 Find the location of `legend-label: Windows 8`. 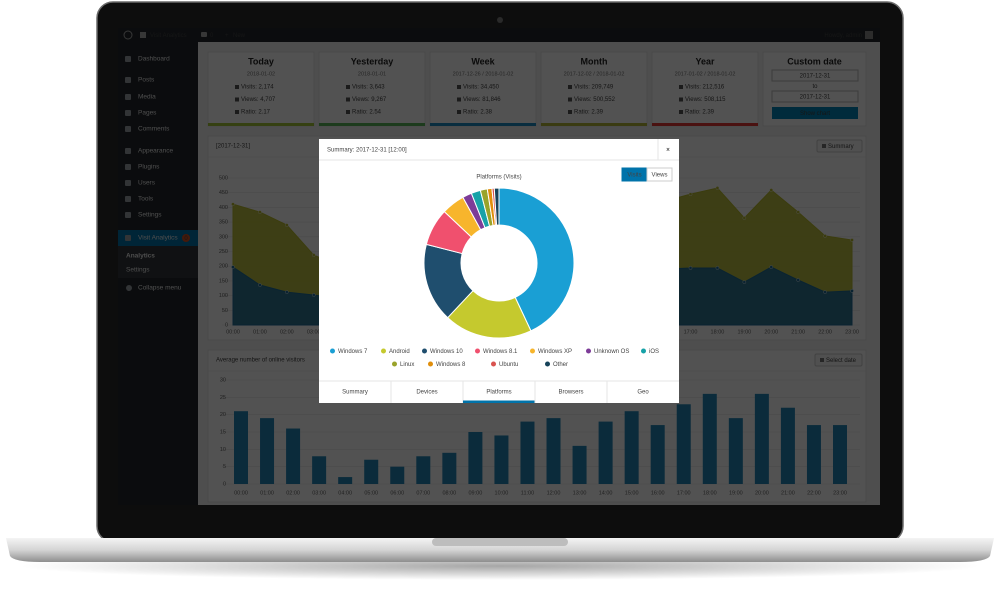

legend-label: Windows 8 is located at coordinates (451, 365).